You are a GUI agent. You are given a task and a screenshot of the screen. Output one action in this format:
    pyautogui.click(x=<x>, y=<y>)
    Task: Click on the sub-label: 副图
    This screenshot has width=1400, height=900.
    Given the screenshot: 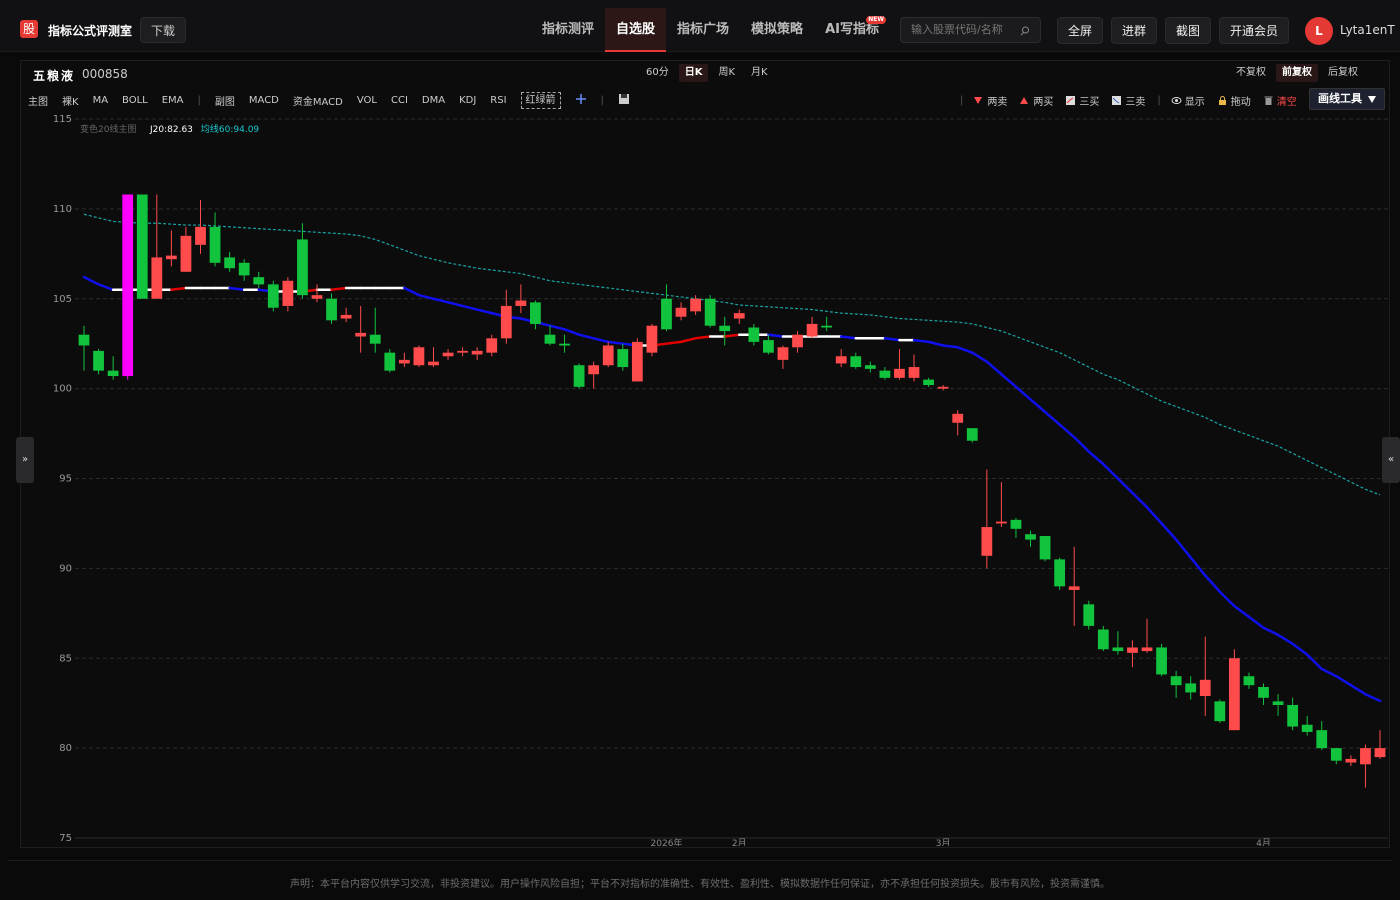 What is the action you would take?
    pyautogui.click(x=224, y=102)
    